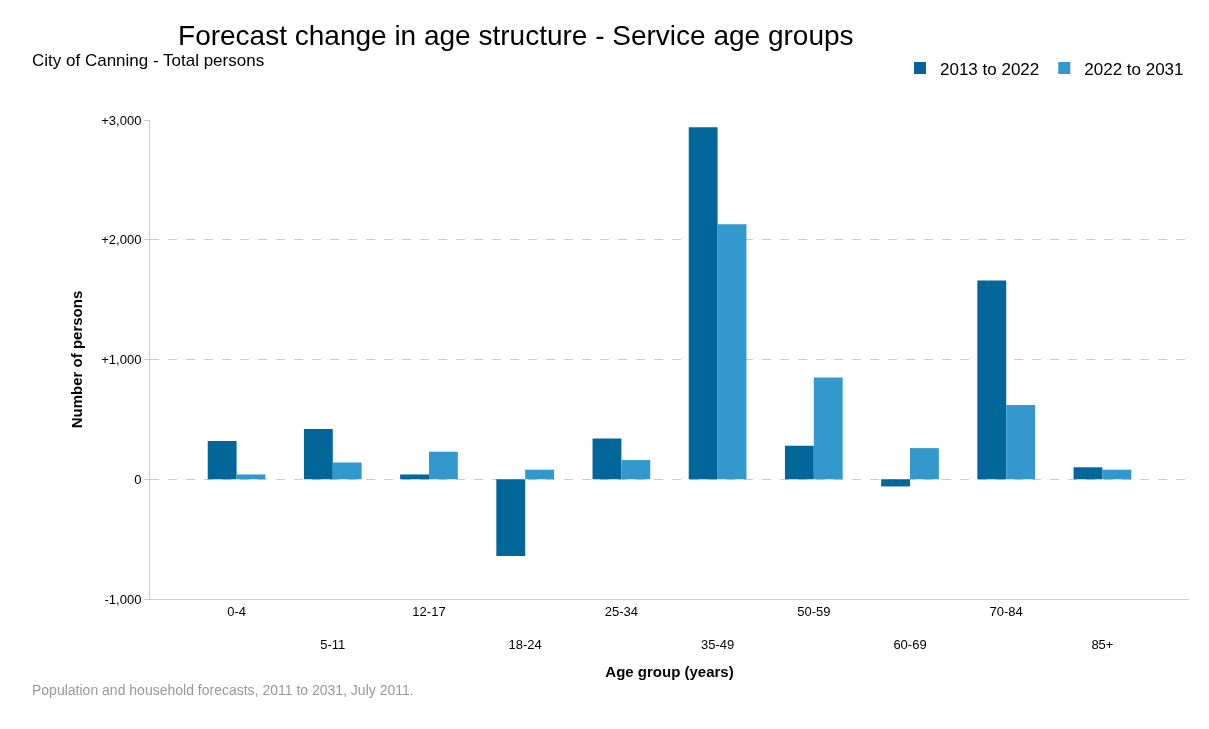 The image size is (1209, 729). What do you see at coordinates (148, 60) in the screenshot?
I see `chart-subtitle: City of Canning - Total persons` at bounding box center [148, 60].